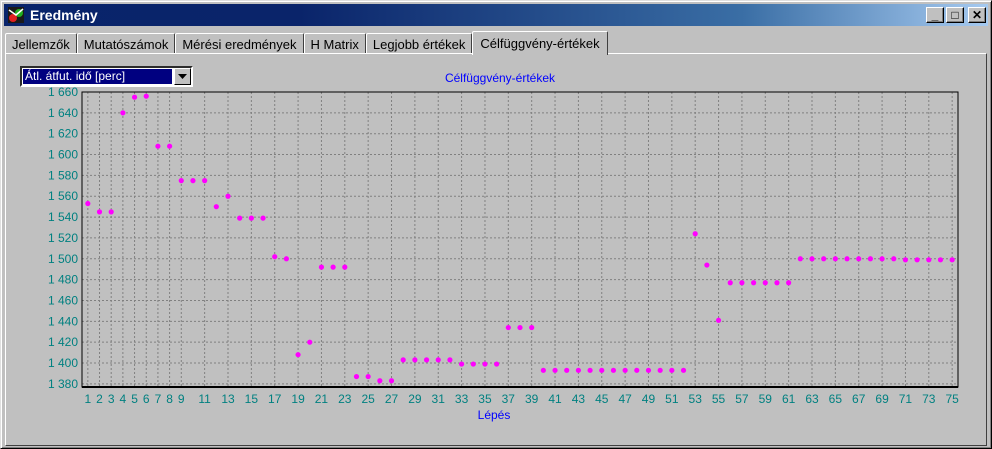 The height and width of the screenshot is (449, 992). I want to click on tab-h-matrix: H Matrix, so click(334, 43).